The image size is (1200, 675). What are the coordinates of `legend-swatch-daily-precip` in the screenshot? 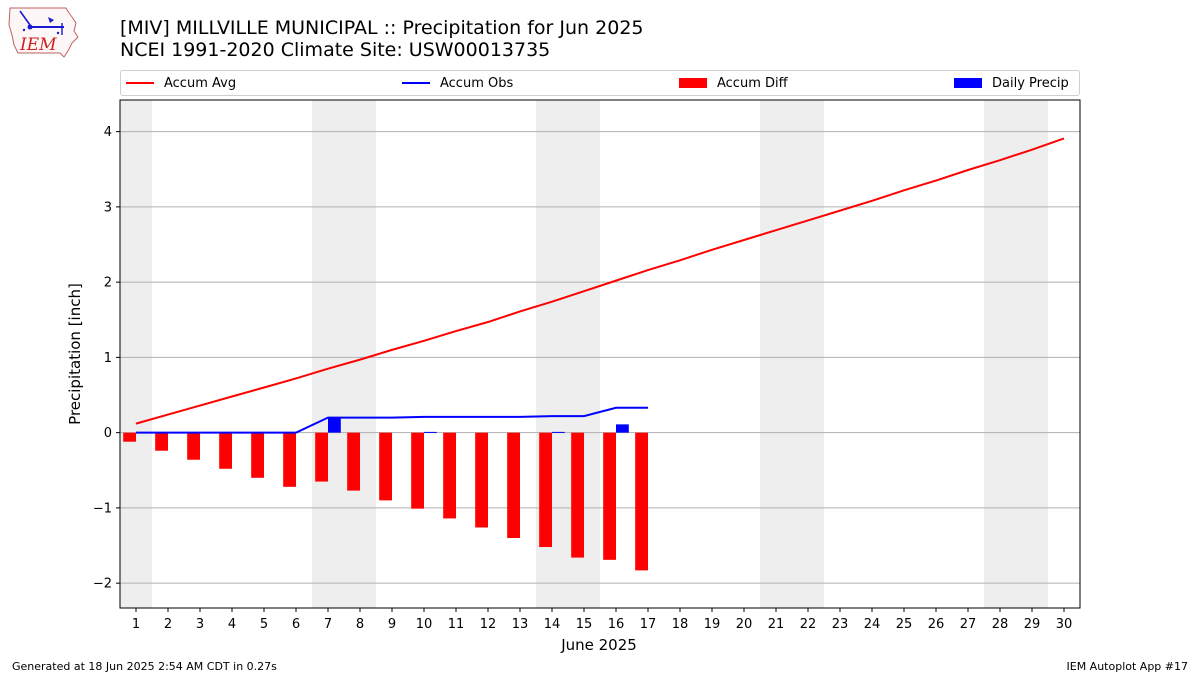 It's located at (968, 83).